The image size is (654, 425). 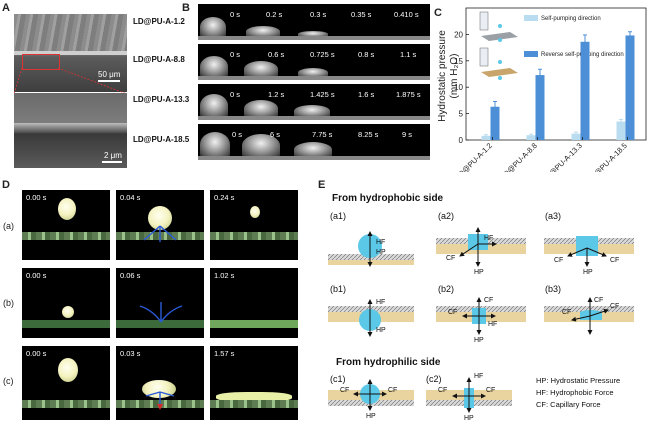 I want to click on time-label: 1.02 s, so click(x=224, y=275).